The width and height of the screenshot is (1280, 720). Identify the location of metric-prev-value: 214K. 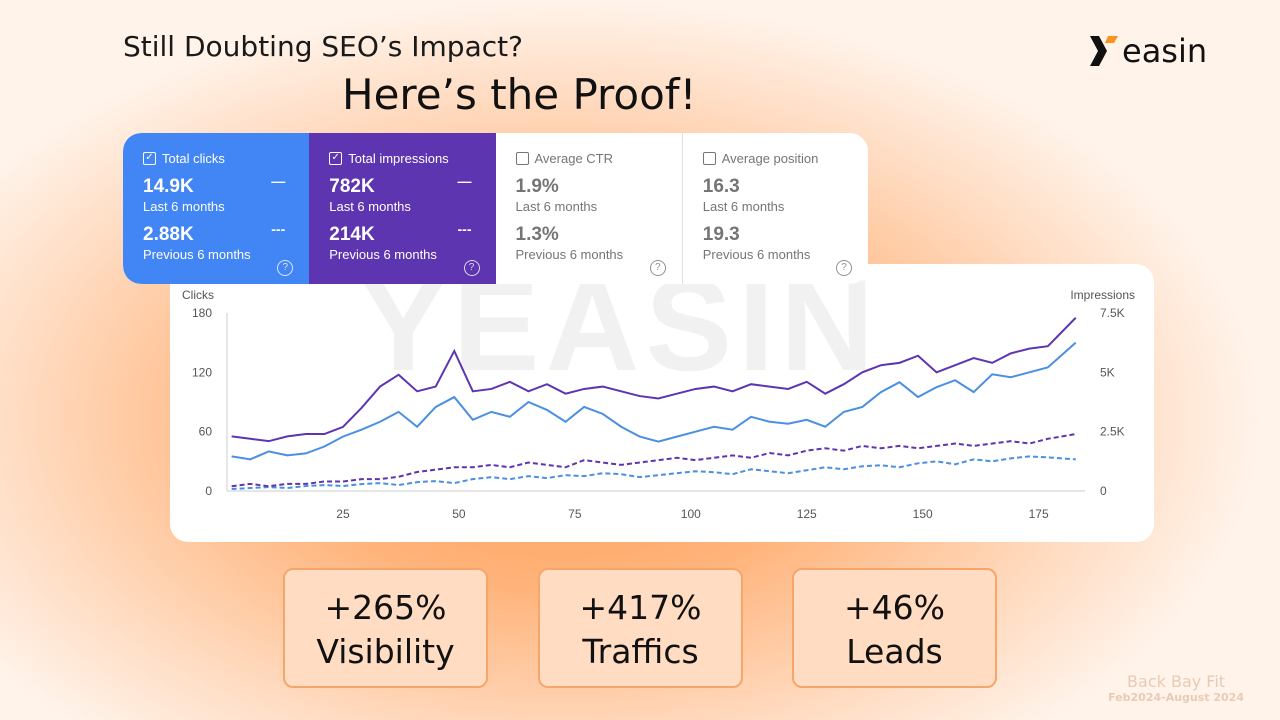
(352, 234).